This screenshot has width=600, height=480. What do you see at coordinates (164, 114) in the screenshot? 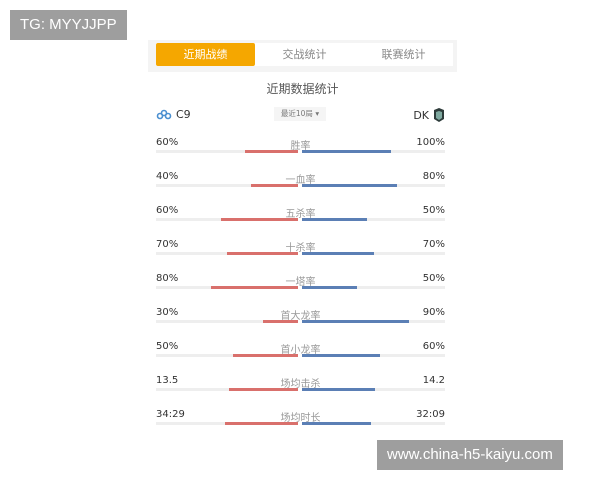
I see `cloud9-logo-icon` at bounding box center [164, 114].